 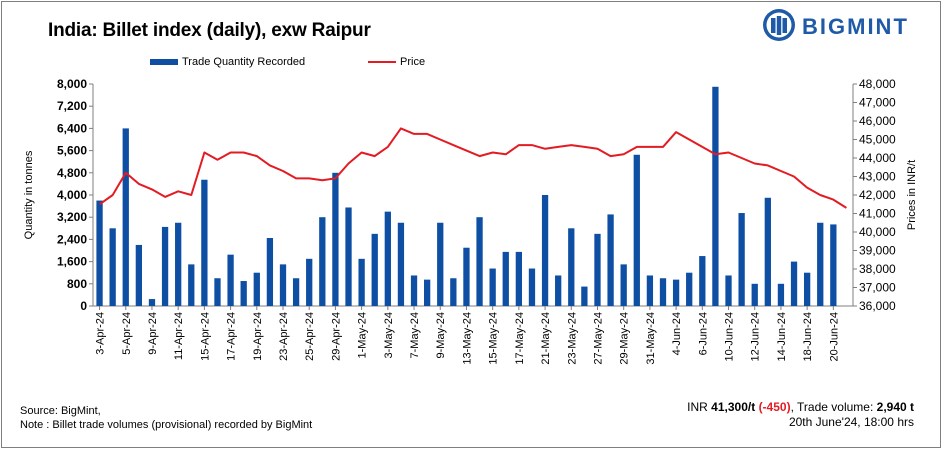 I want to click on y-tick-label: 1,600, so click(x=72, y=262).